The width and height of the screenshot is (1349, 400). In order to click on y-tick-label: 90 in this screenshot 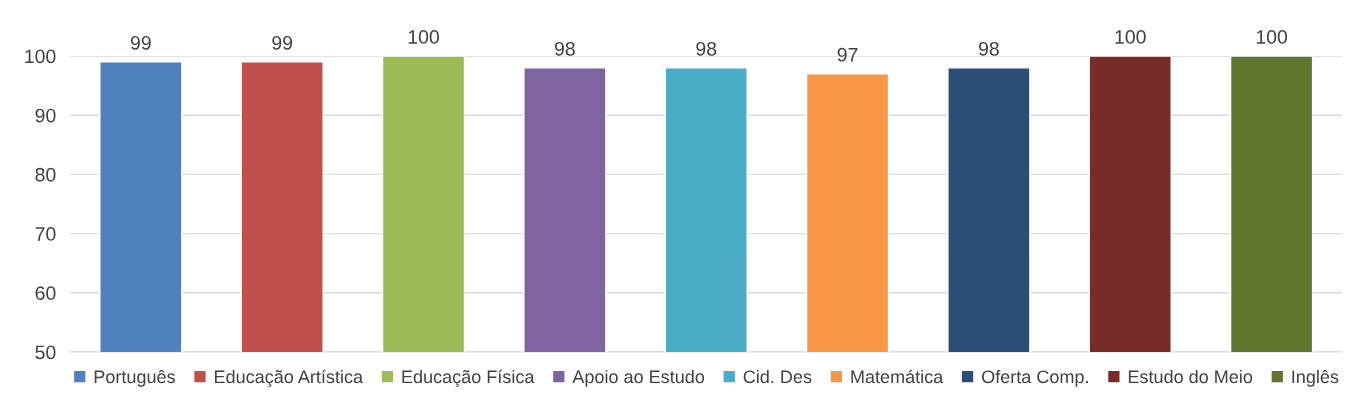, I will do `click(45, 115)`.